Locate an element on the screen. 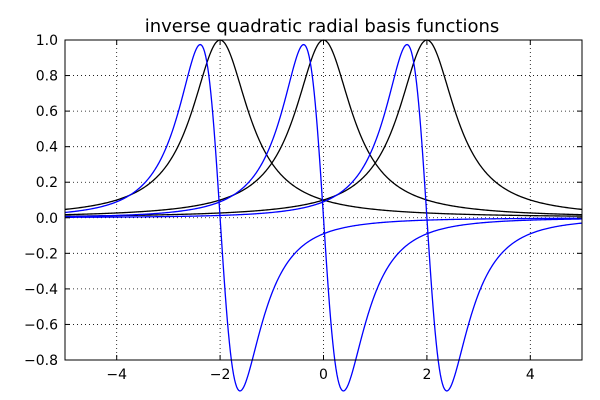  x-tick-label: 4 is located at coordinates (530, 375).